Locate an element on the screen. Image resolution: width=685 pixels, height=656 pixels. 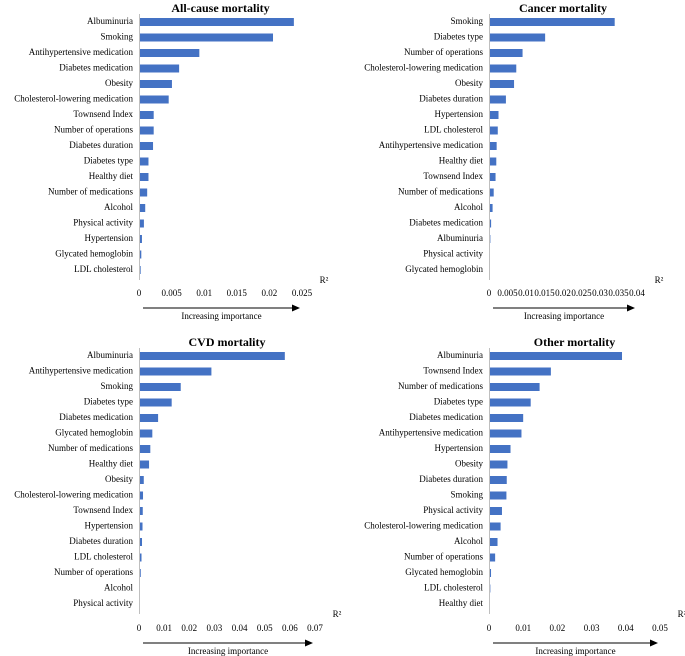
x-tick-label: 0.015 is located at coordinates (544, 293).